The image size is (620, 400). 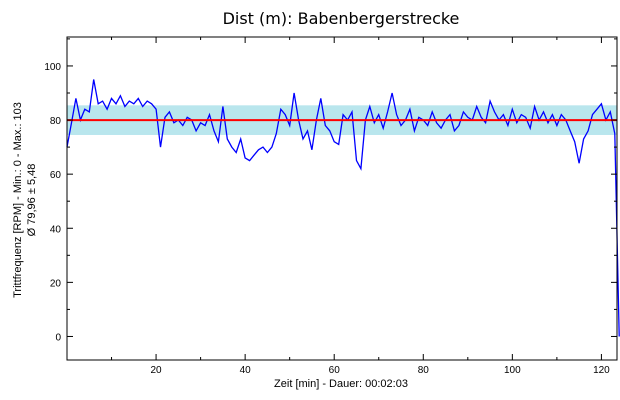 What do you see at coordinates (341, 18) in the screenshot?
I see `chart-title: Dist (m): Babenbergerstrecke` at bounding box center [341, 18].